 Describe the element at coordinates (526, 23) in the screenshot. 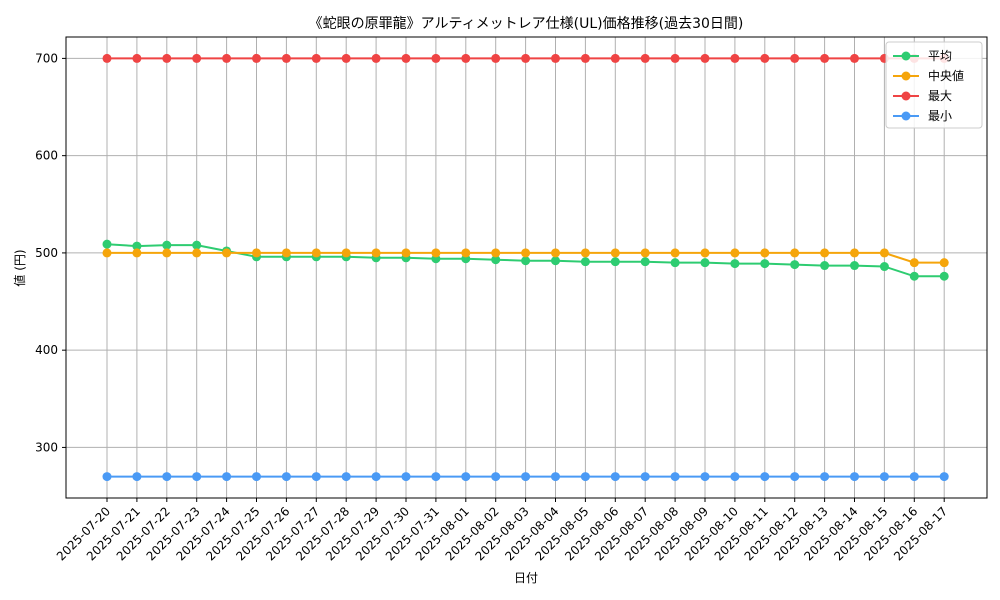

I see `chart-title: 《蛇眼の原罪龍》アルティメットレア仕様(UL)価格推移(過去30日間)` at that location.